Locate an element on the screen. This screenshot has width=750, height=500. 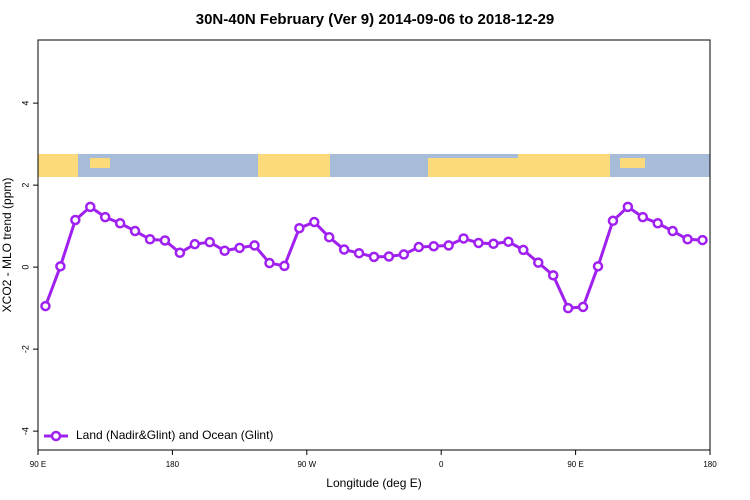
y-tick-label: 0 is located at coordinates (25, 267).